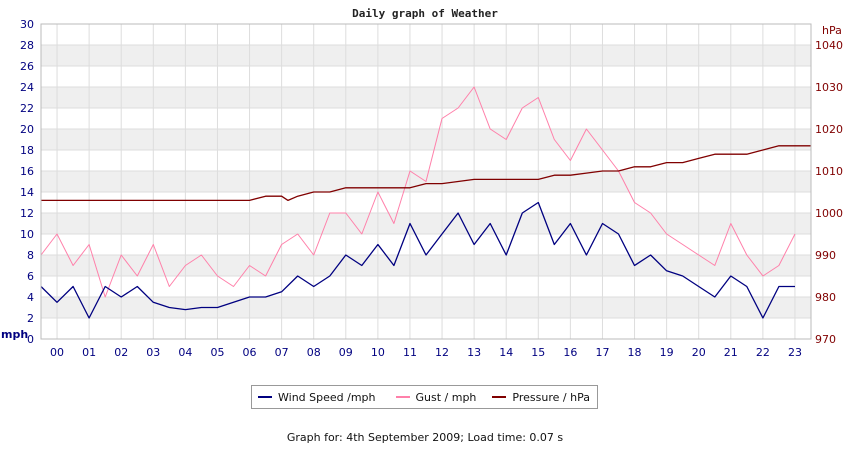  I want to click on x-tick-label: 20, so click(699, 352).